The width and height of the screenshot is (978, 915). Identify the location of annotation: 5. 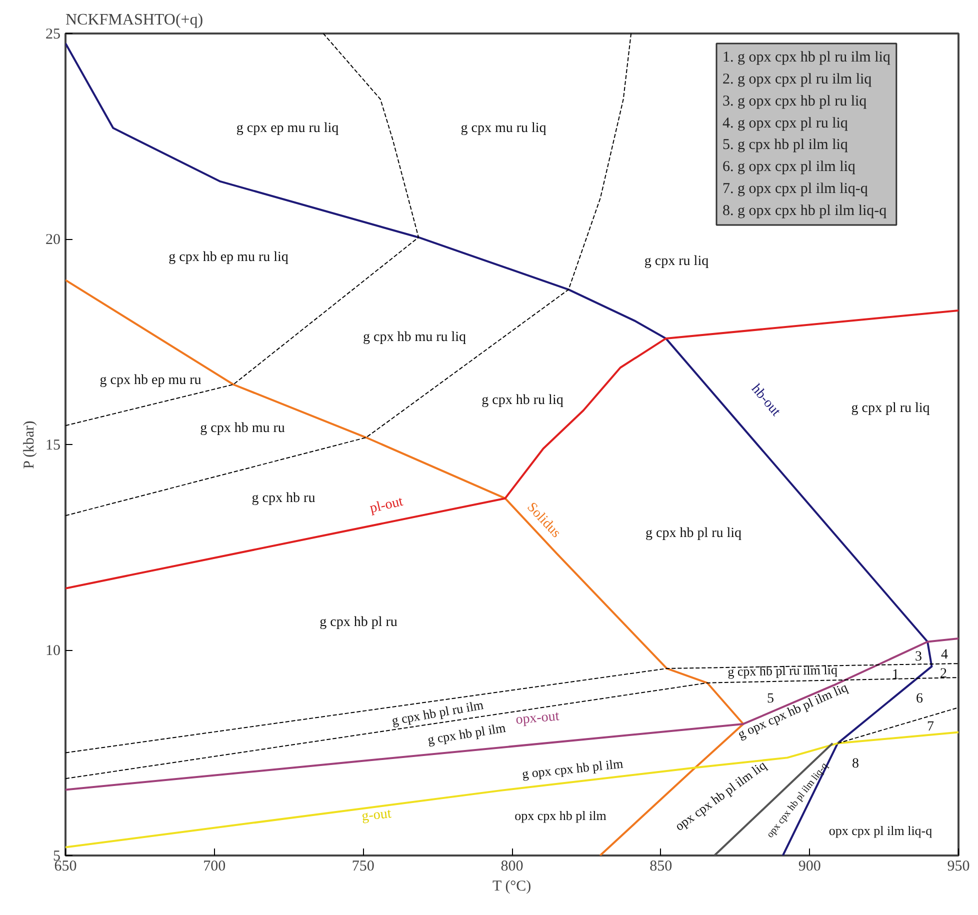
(770, 699).